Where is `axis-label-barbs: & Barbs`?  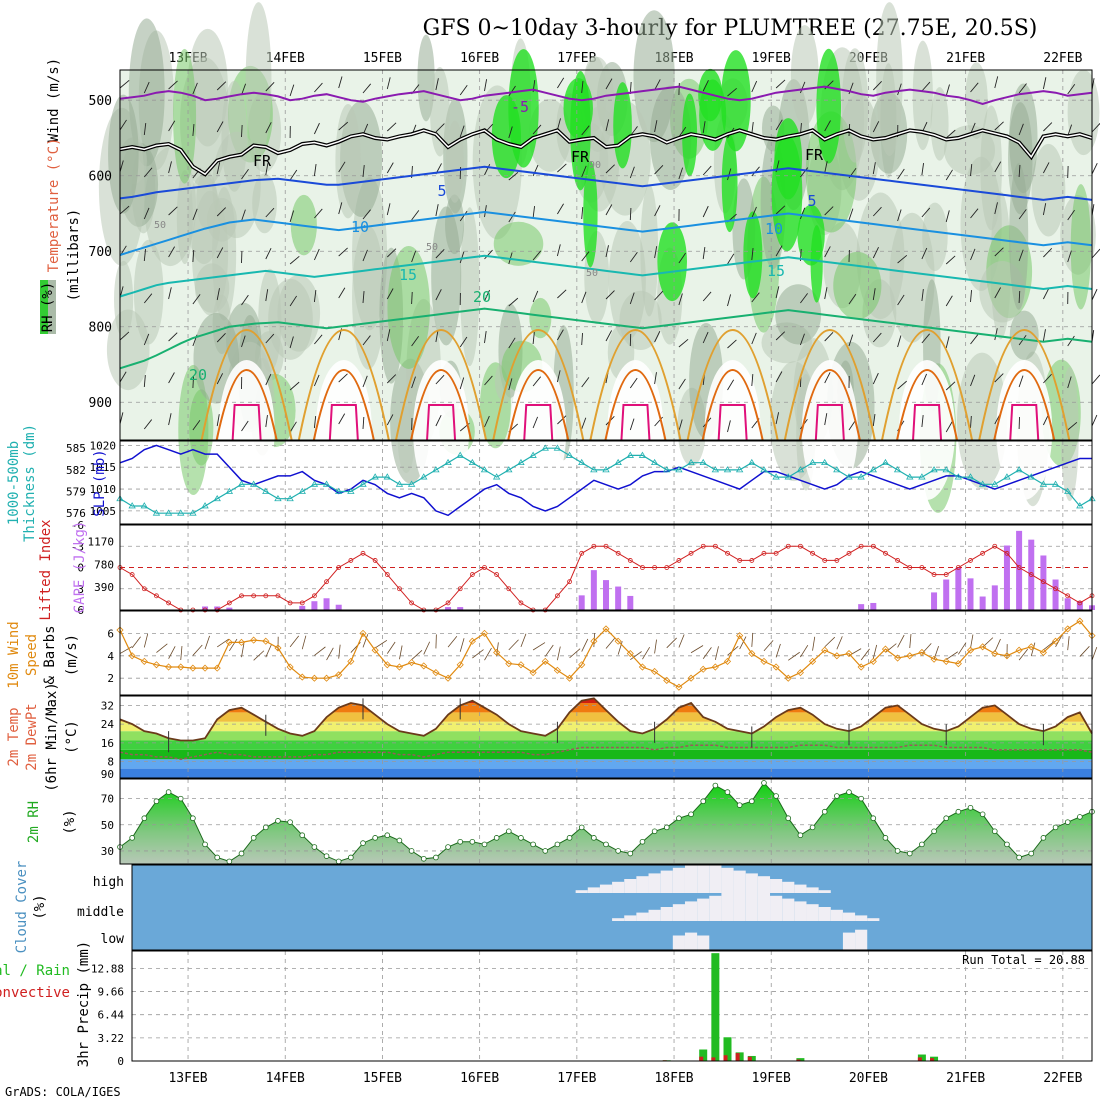 axis-label-barbs: & Barbs is located at coordinates (50, 654).